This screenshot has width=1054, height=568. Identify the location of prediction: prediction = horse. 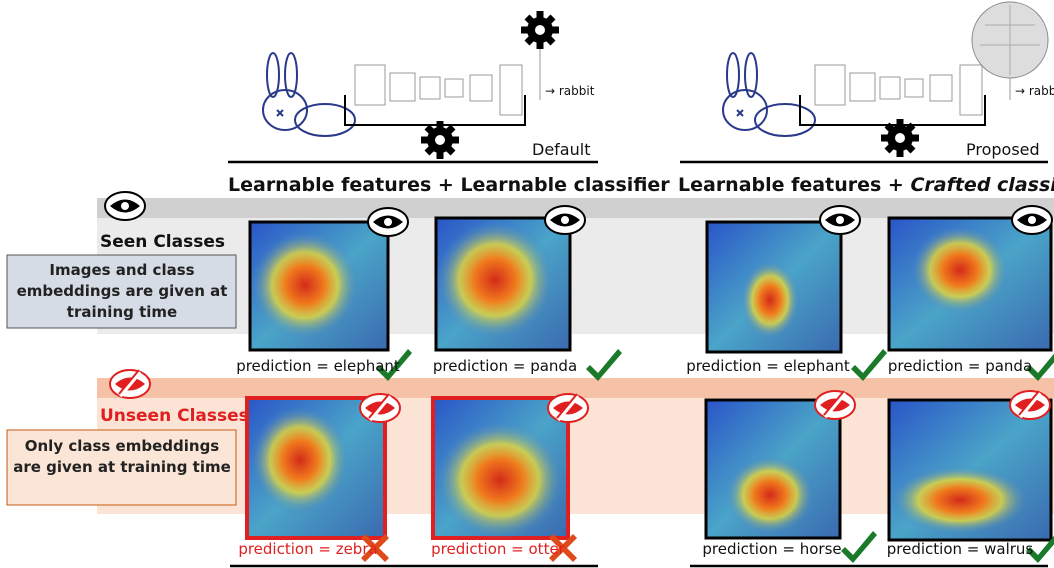
(772, 549).